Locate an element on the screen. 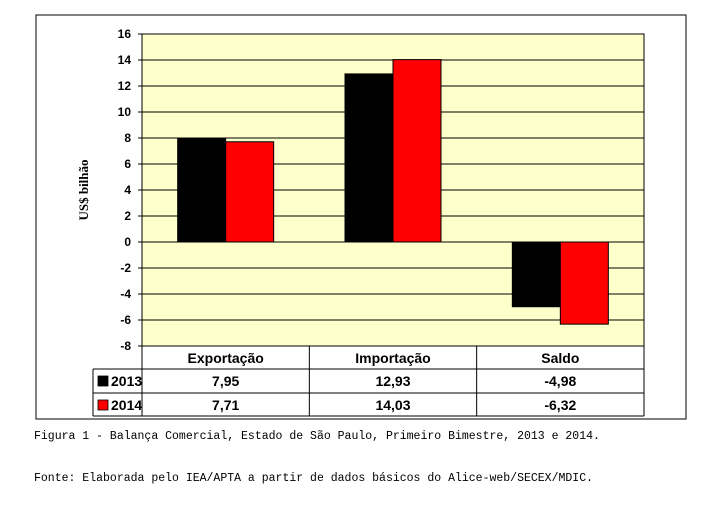 Image resolution: width=702 pixels, height=509 pixels. y-axis-label: US$ bilhão is located at coordinates (83, 189).